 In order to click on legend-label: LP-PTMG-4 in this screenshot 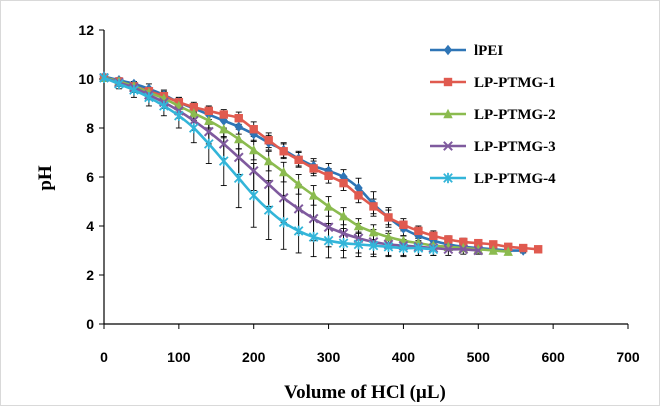, I will do `click(515, 179)`.